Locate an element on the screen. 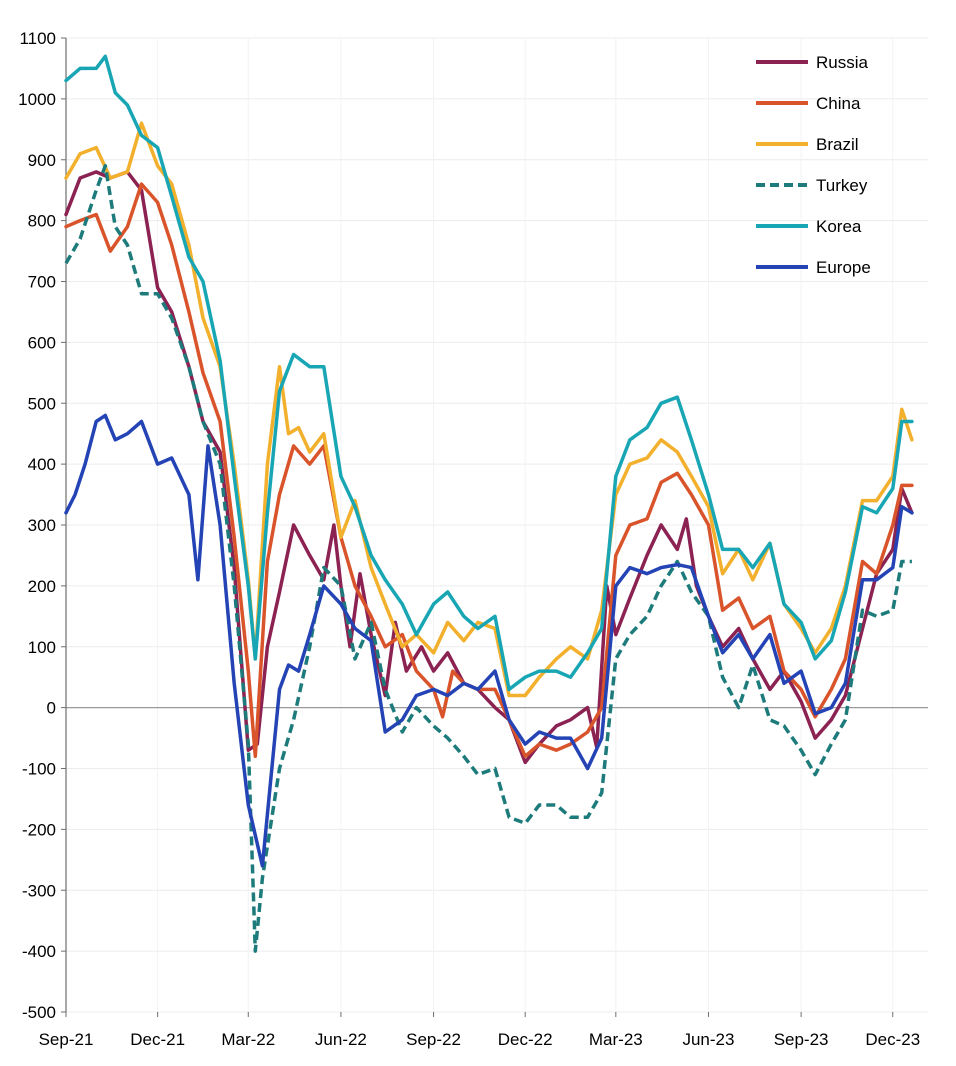 The height and width of the screenshot is (1066, 956). y-tick-label: 900 is located at coordinates (42, 160).